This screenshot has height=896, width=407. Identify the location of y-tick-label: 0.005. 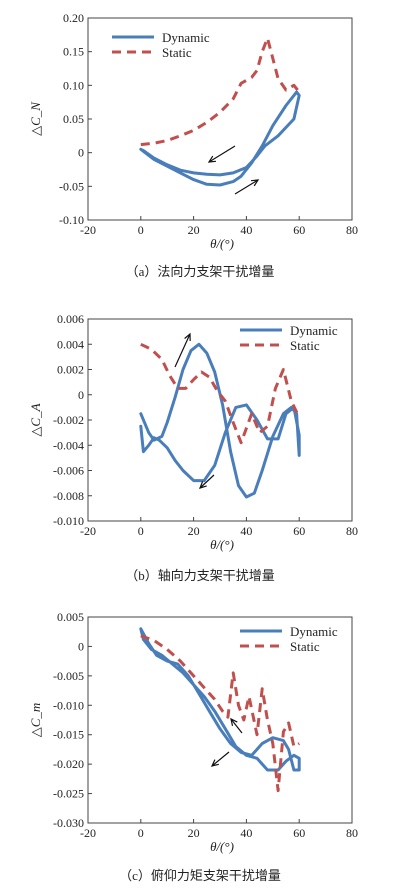
(70, 617).